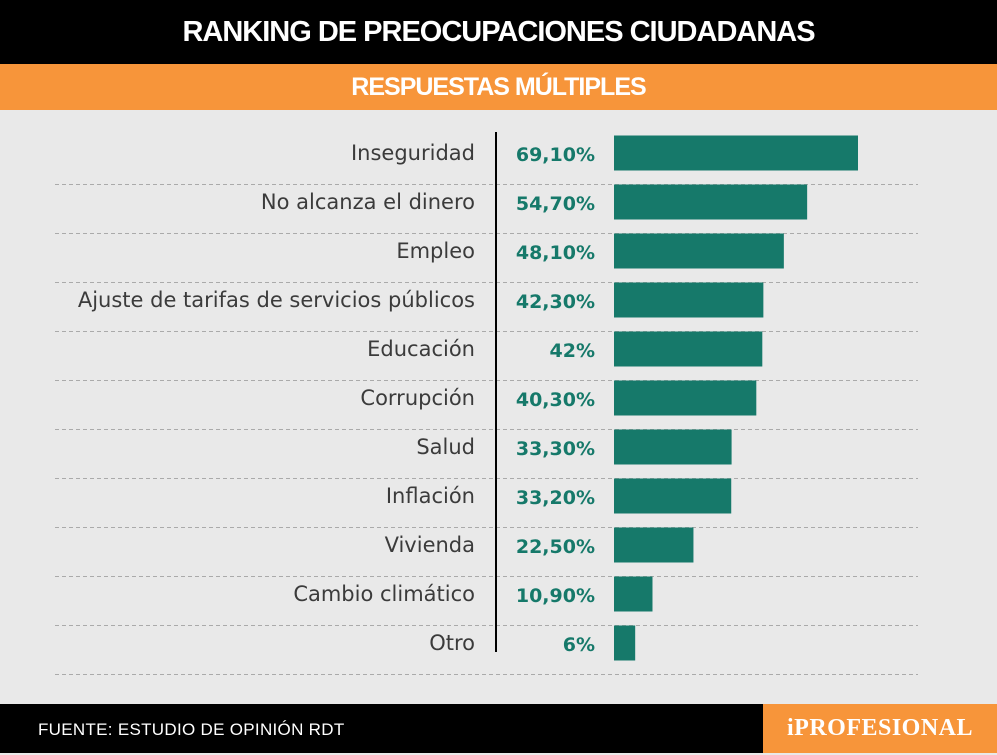  What do you see at coordinates (417, 398) in the screenshot?
I see `category-label: Corrupción` at bounding box center [417, 398].